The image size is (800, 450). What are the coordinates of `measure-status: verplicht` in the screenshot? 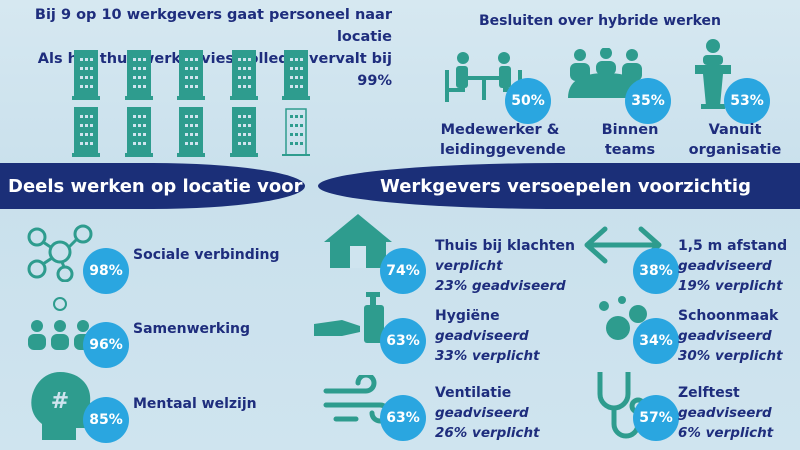 It's located at (469, 266).